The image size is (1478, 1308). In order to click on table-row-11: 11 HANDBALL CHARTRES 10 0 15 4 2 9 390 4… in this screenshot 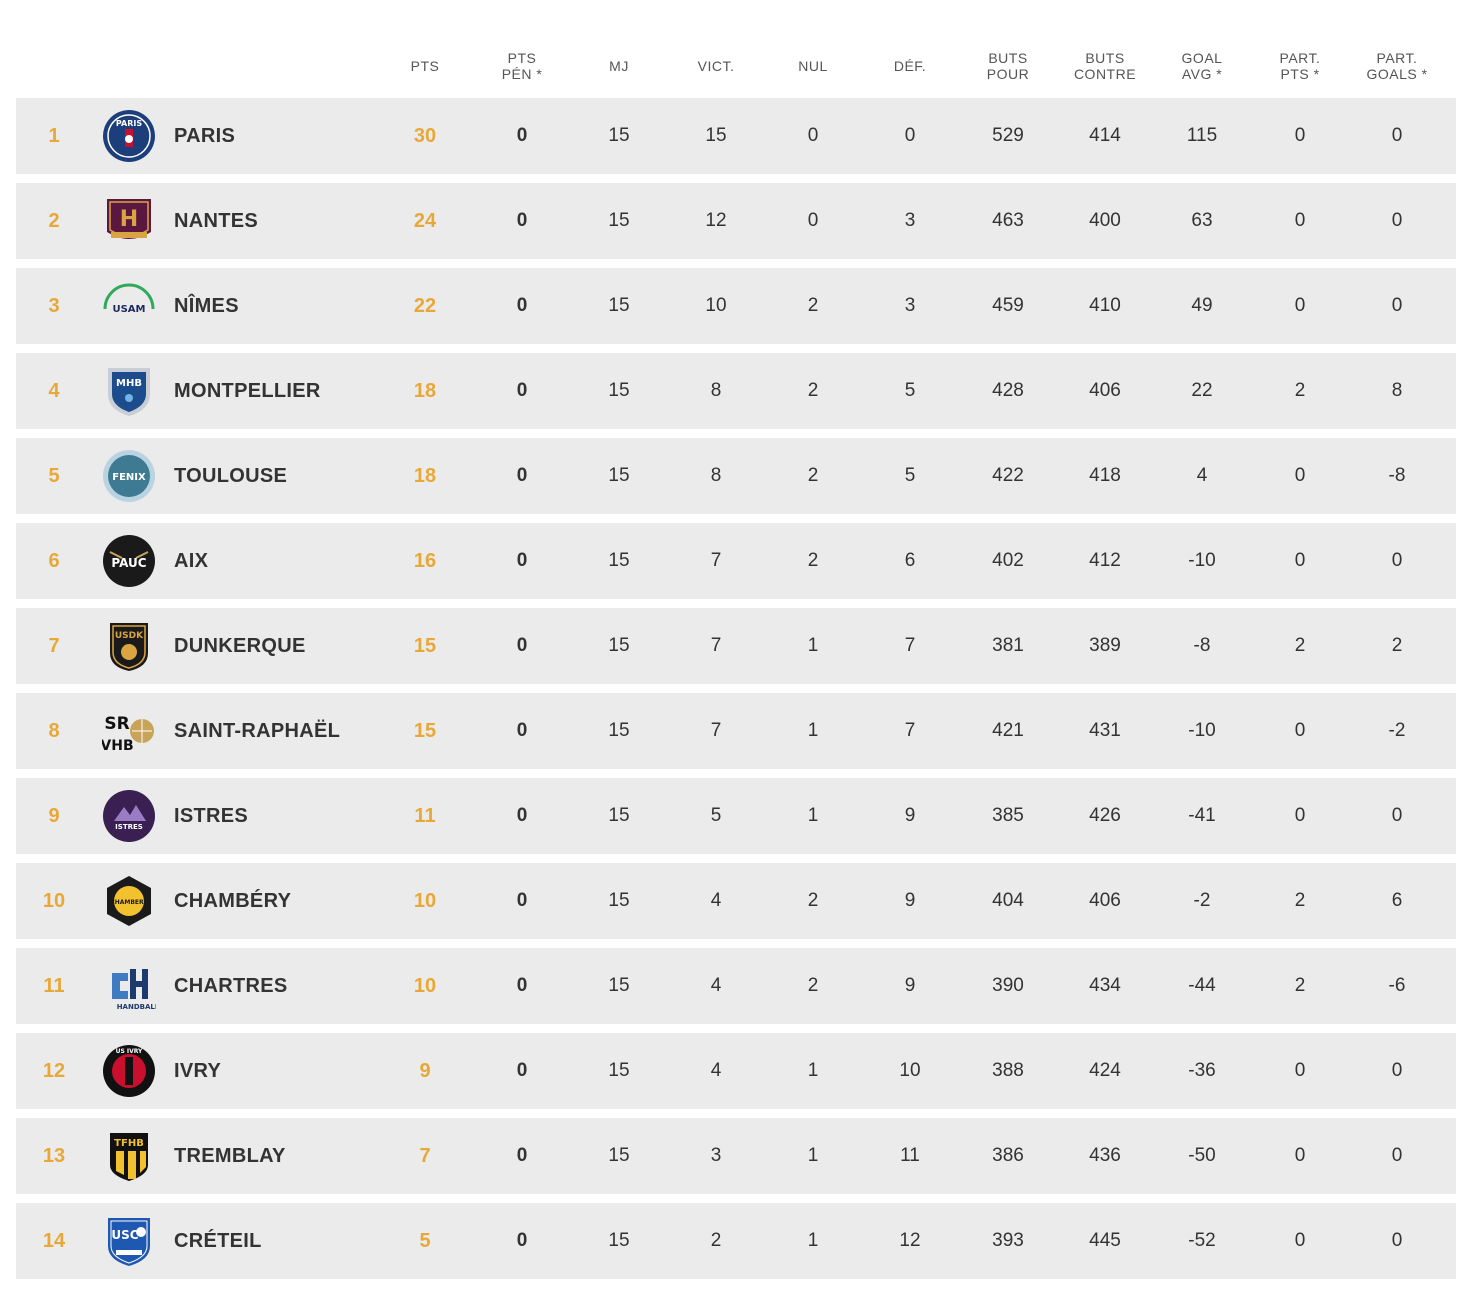, I will do `click(736, 986)`.